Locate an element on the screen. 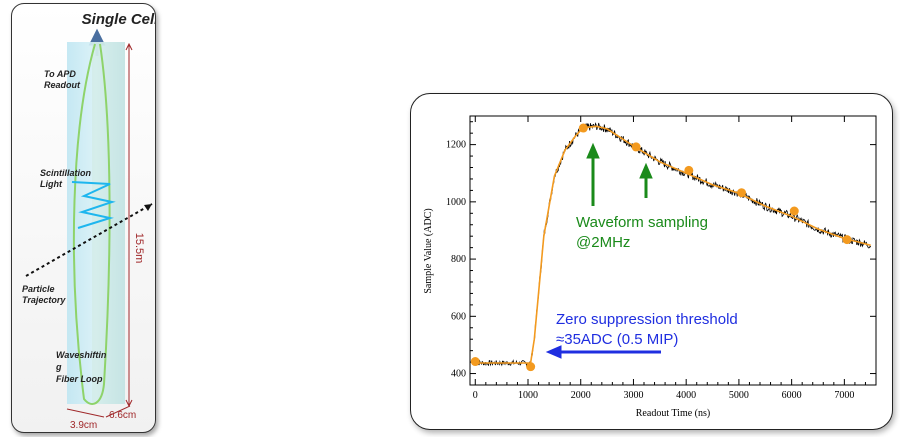 The image size is (900, 437). scint-label-line2: Light is located at coordinates (51, 184).